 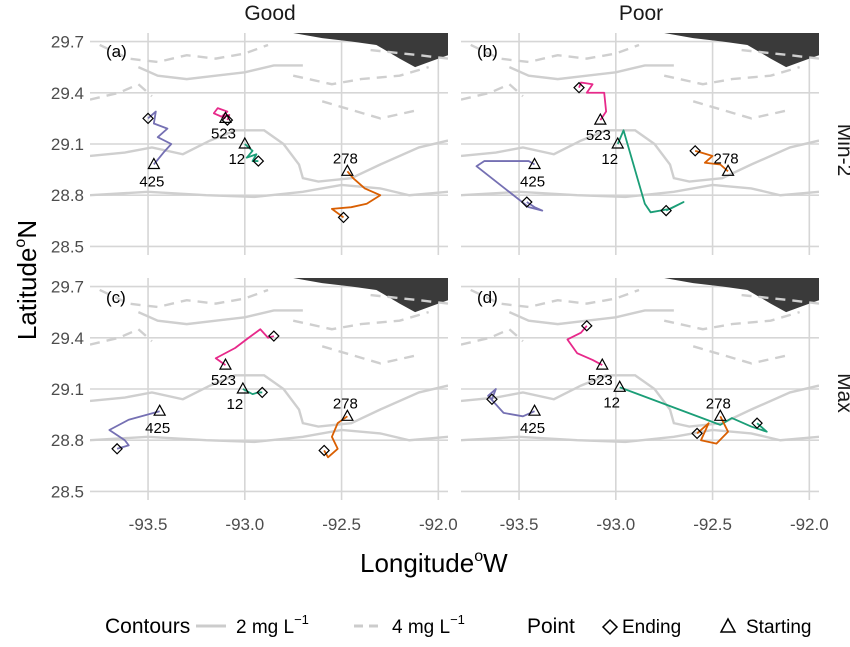 I want to click on panel-tag-b: (b), so click(x=487, y=51).